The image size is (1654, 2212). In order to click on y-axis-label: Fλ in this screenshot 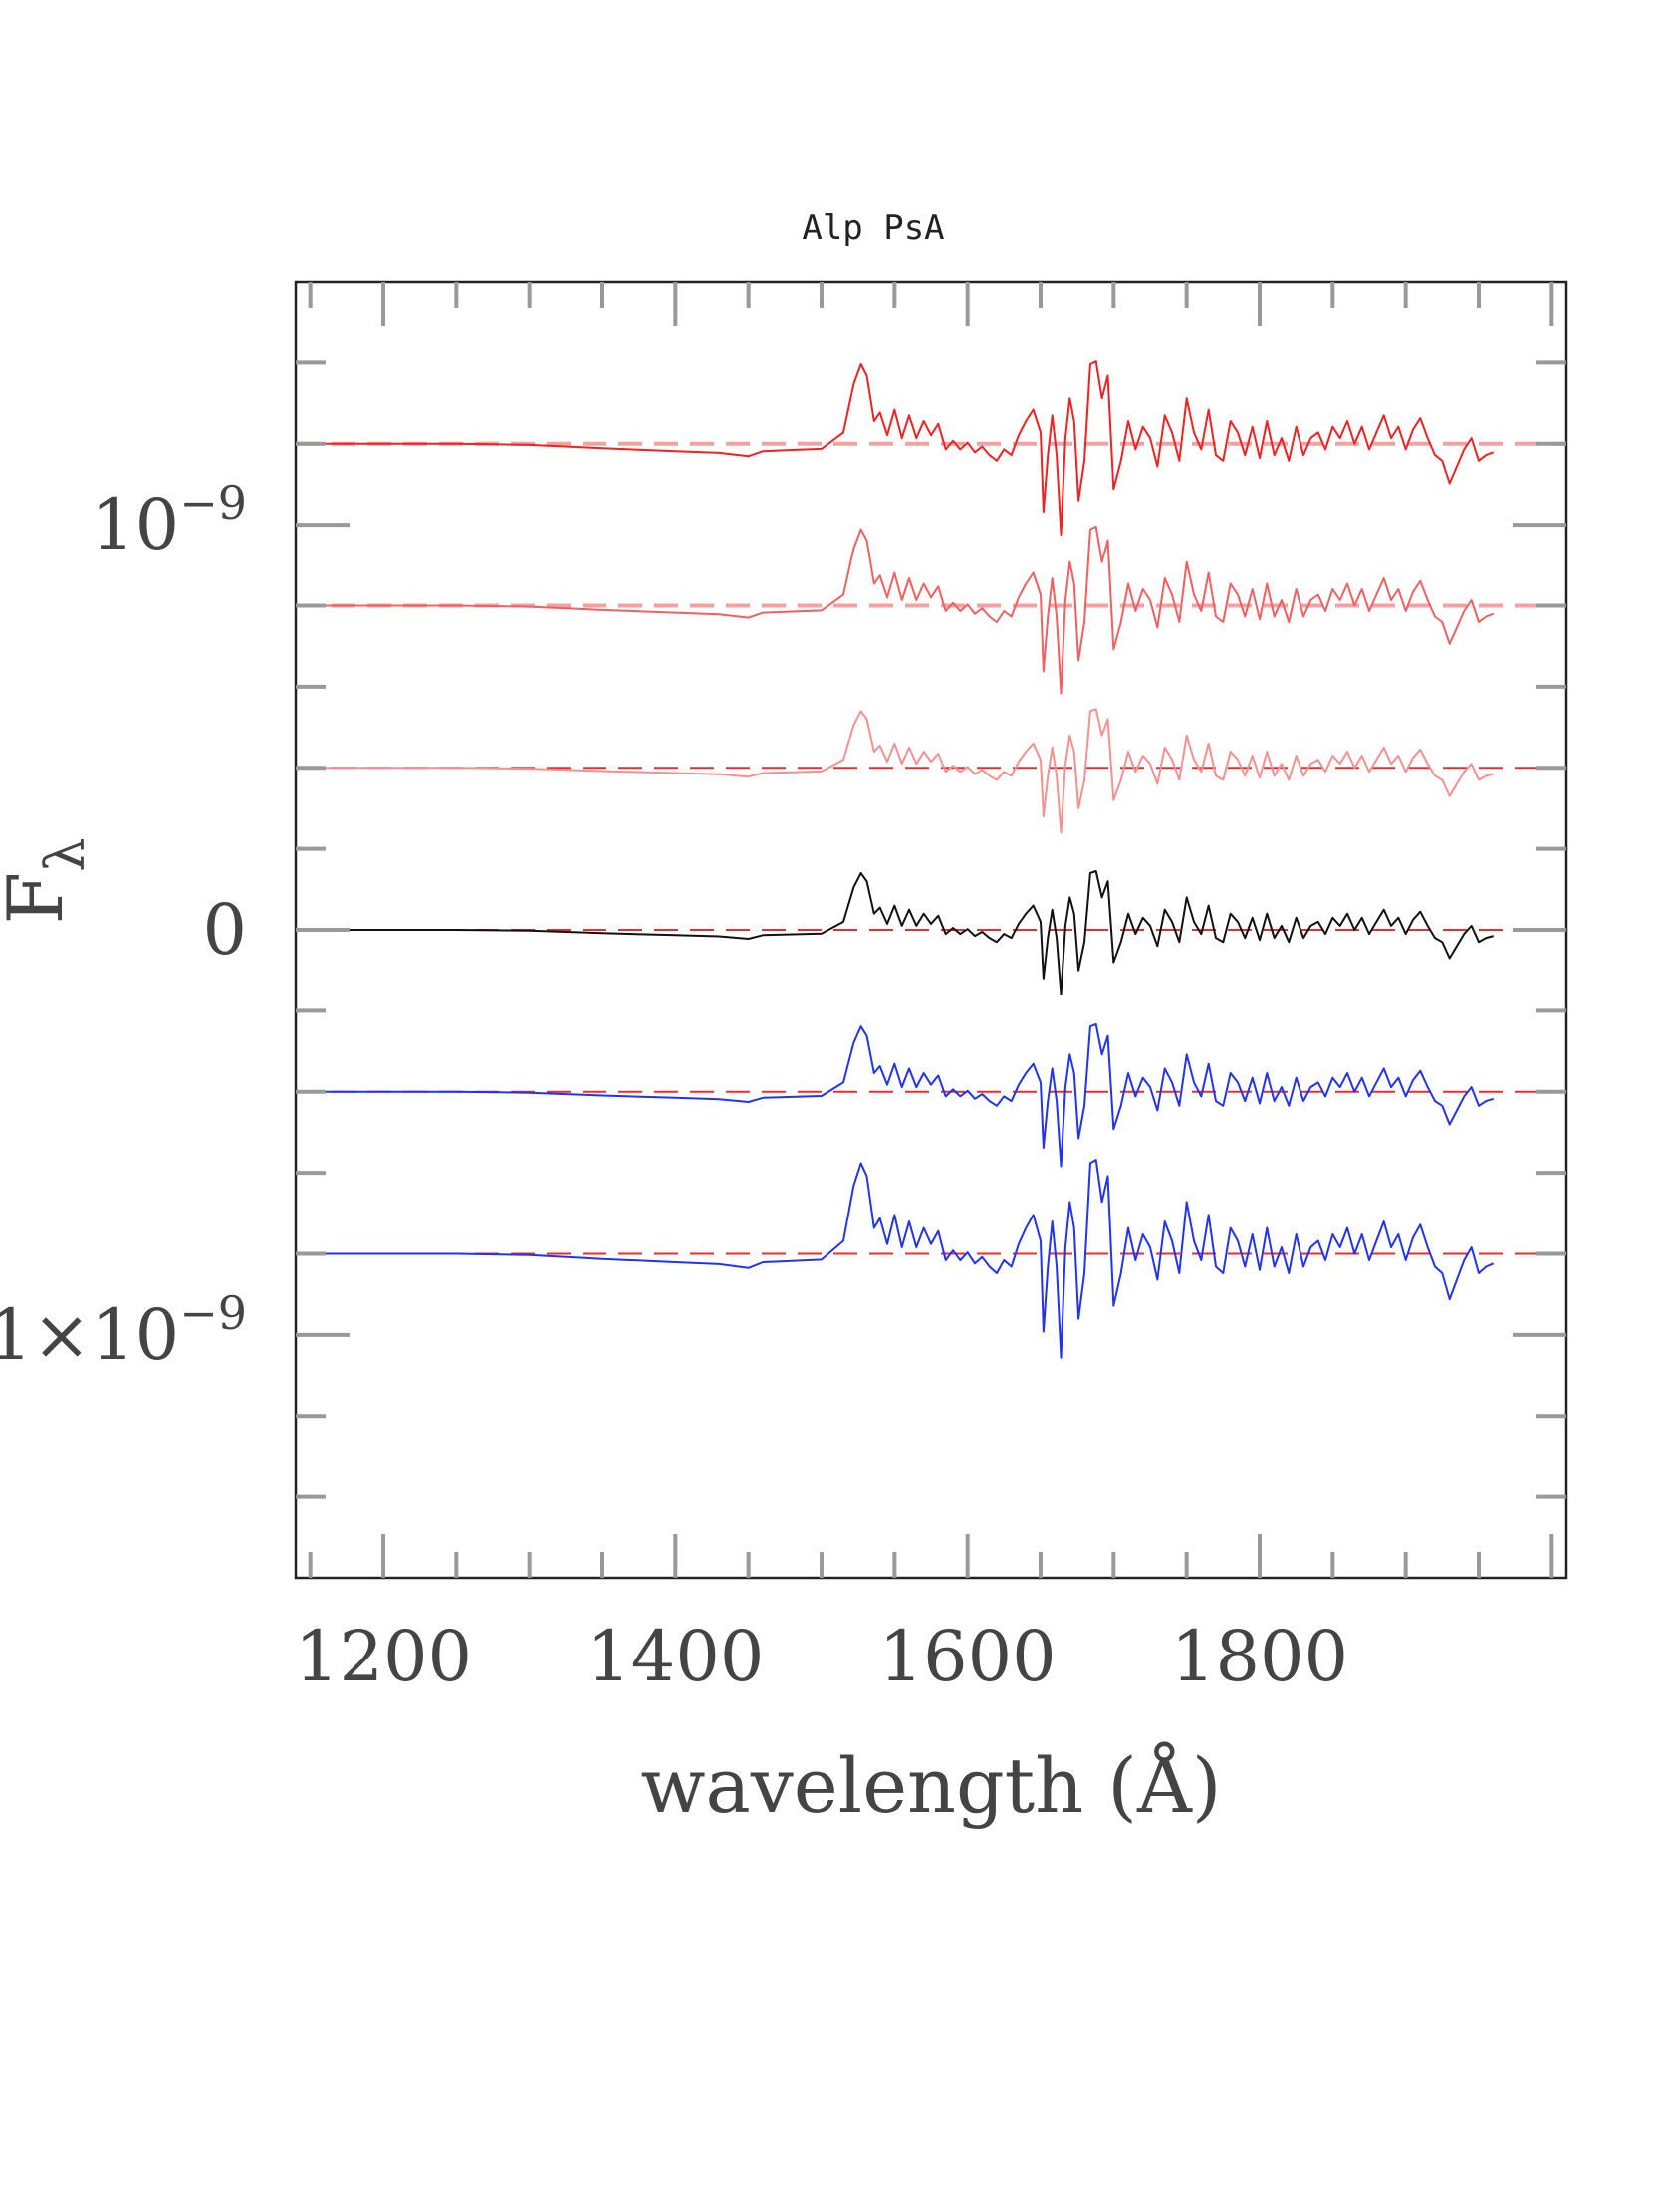, I will do `click(48, 881)`.